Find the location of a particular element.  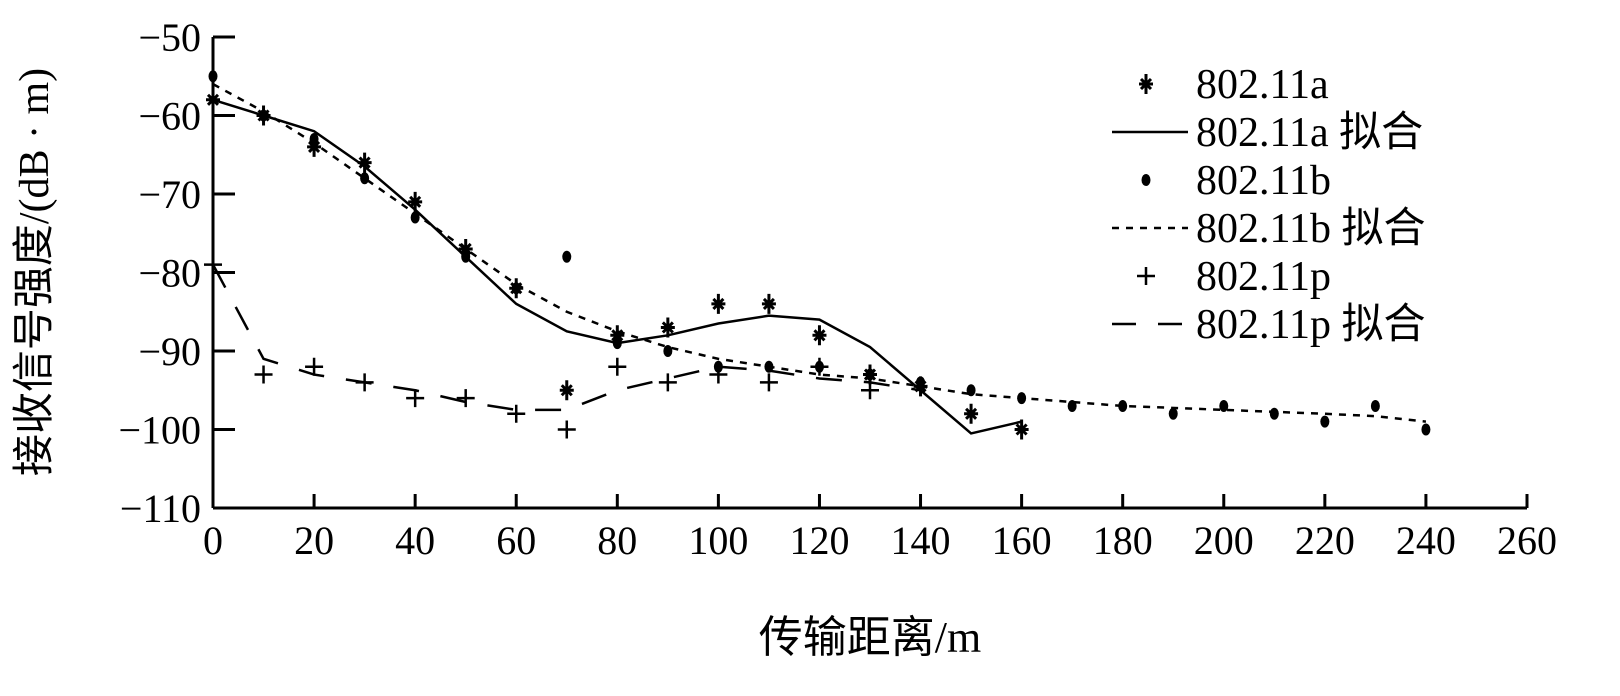

legend-label: 802.11p is located at coordinates (1263, 277).